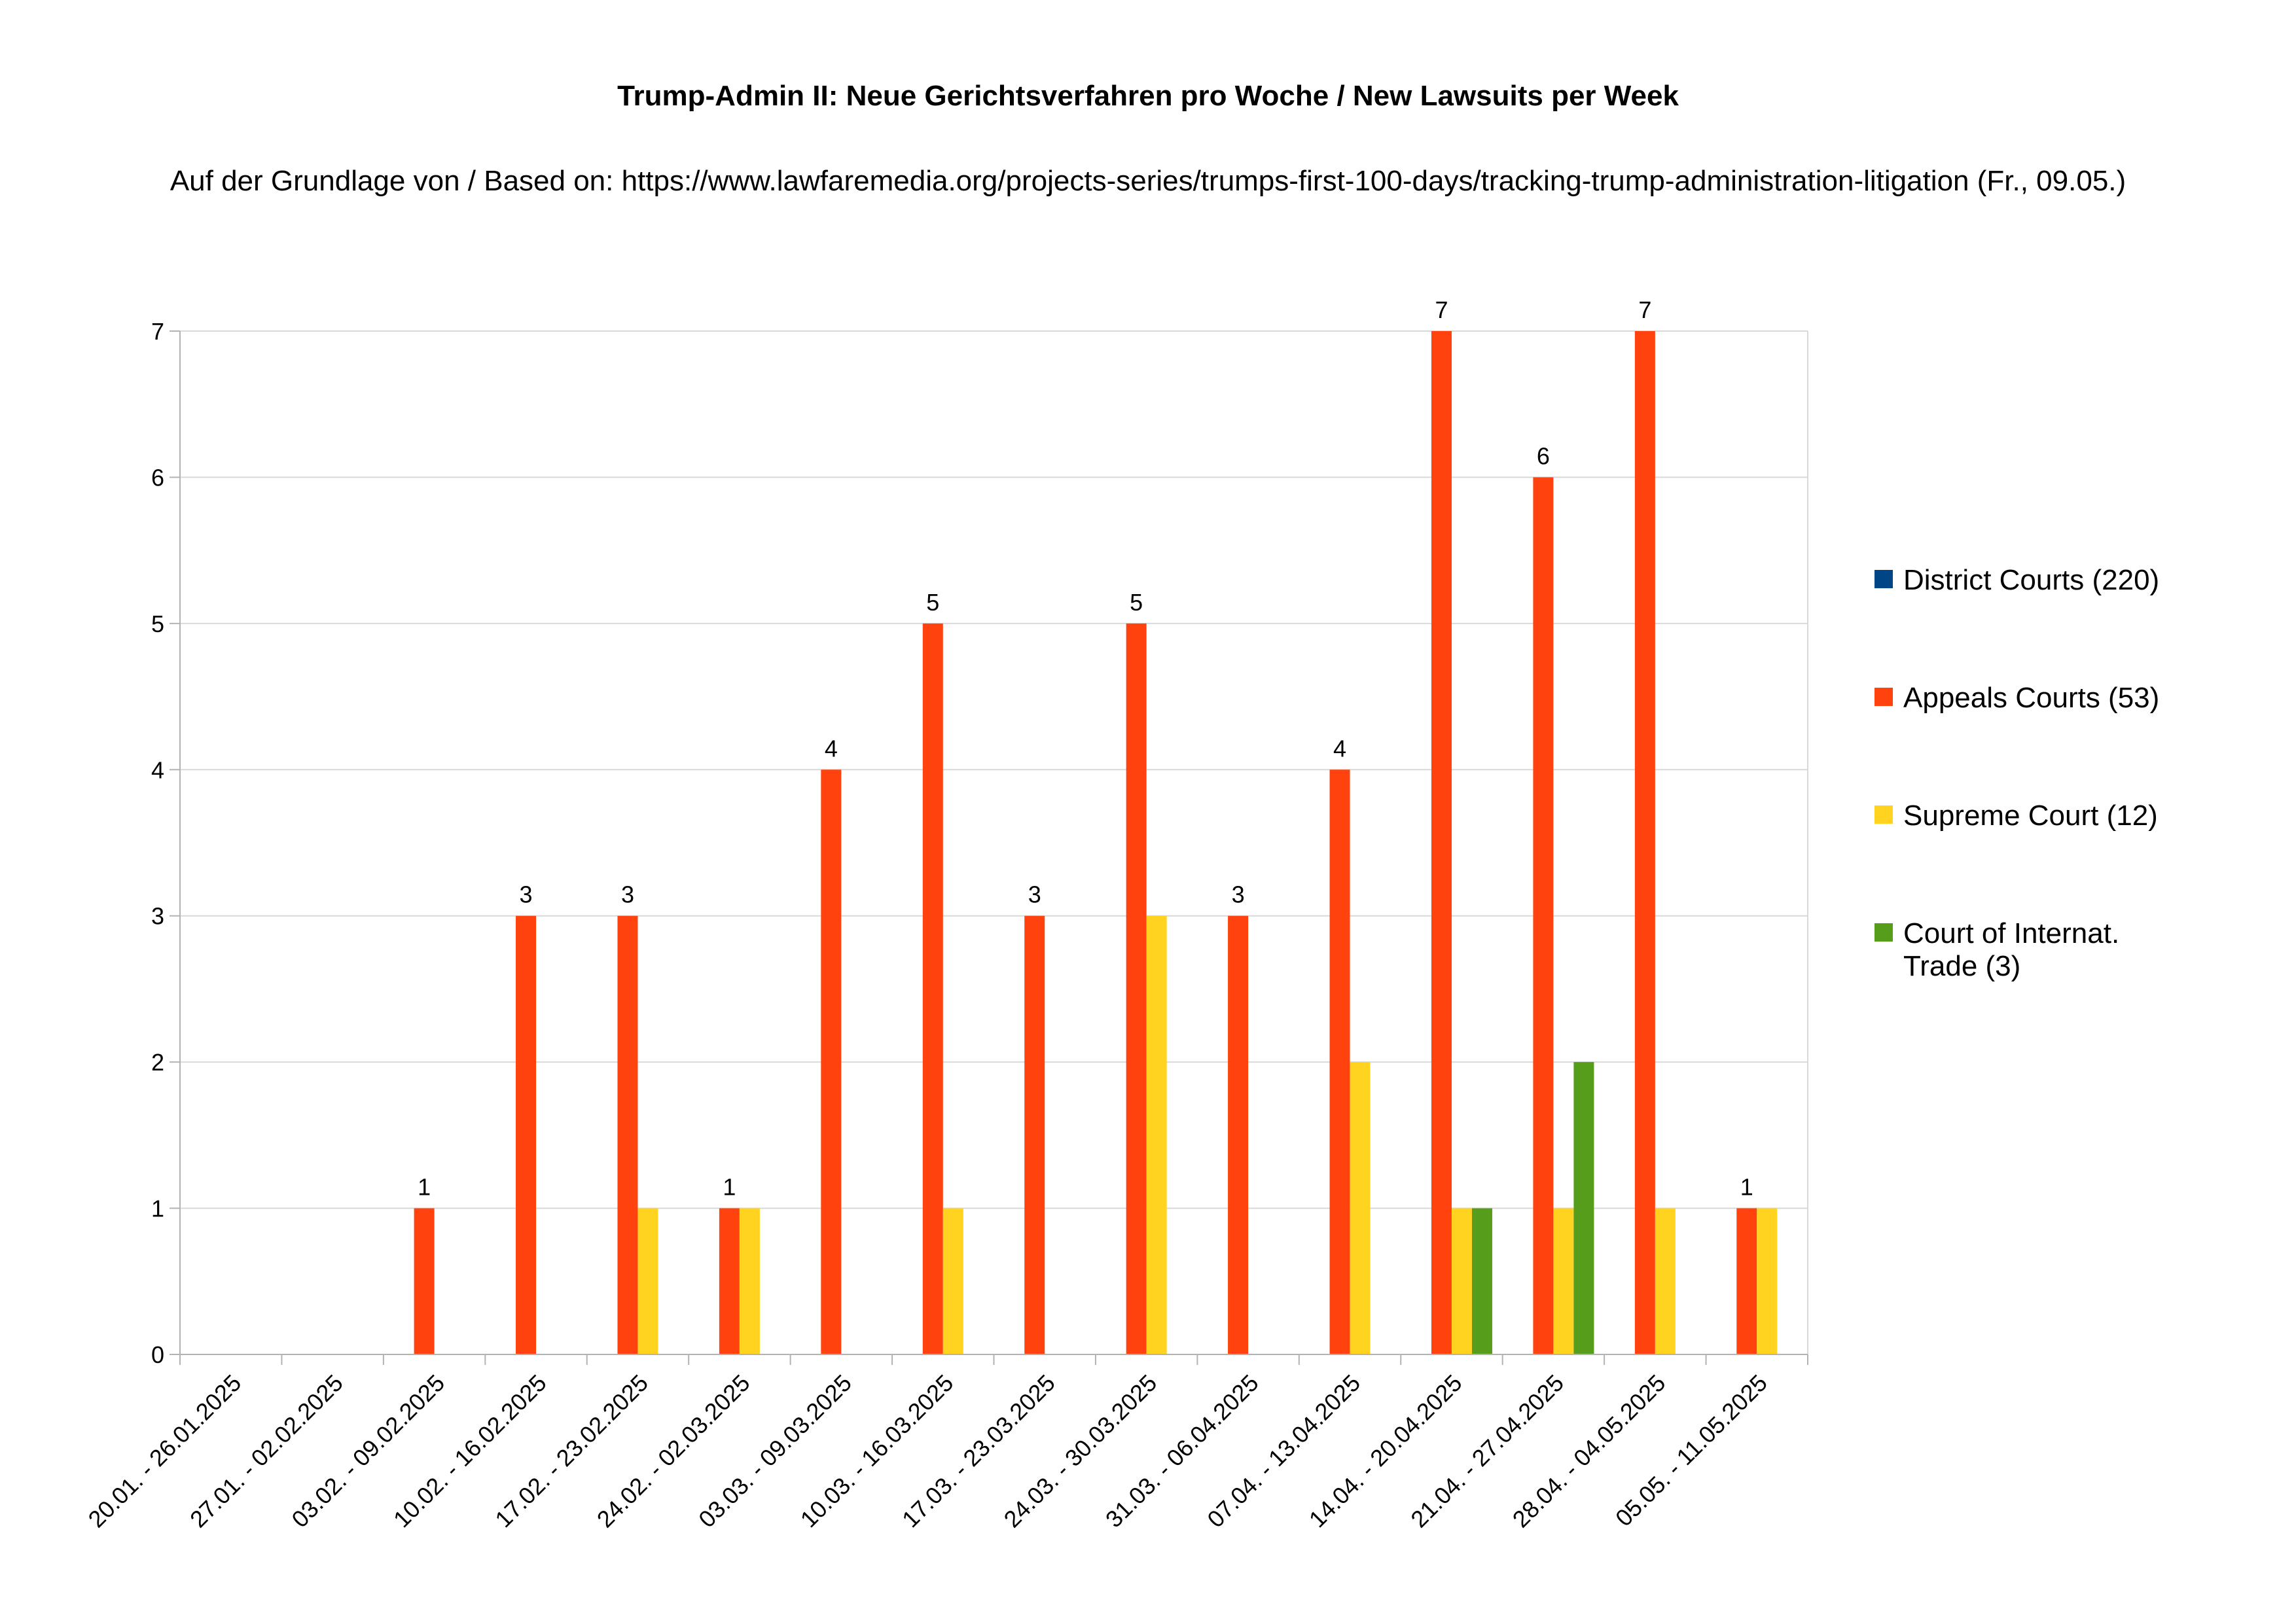 This screenshot has width=2296, height=1607. What do you see at coordinates (157, 477) in the screenshot?
I see `y-tick-label: 6` at bounding box center [157, 477].